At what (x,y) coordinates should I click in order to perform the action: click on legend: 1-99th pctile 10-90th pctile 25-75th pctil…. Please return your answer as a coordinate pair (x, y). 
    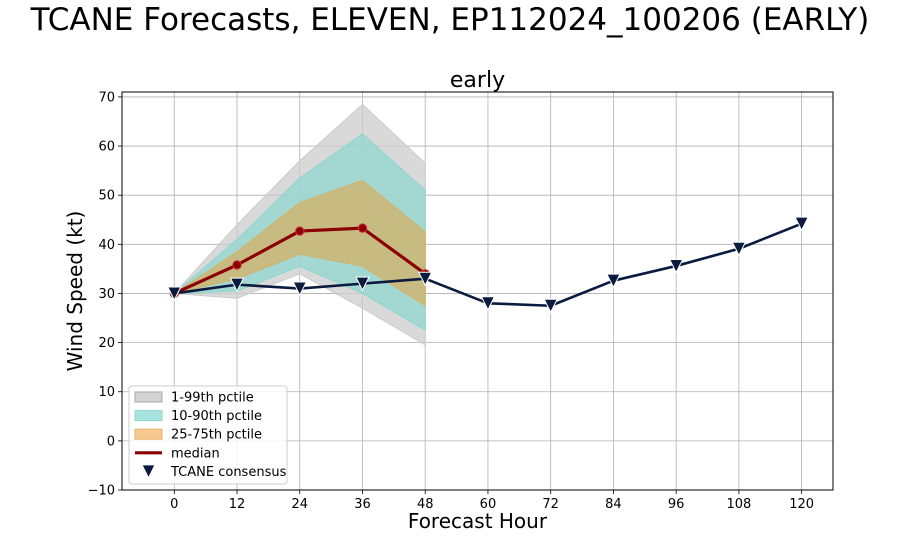
    Looking at the image, I should click on (208, 435).